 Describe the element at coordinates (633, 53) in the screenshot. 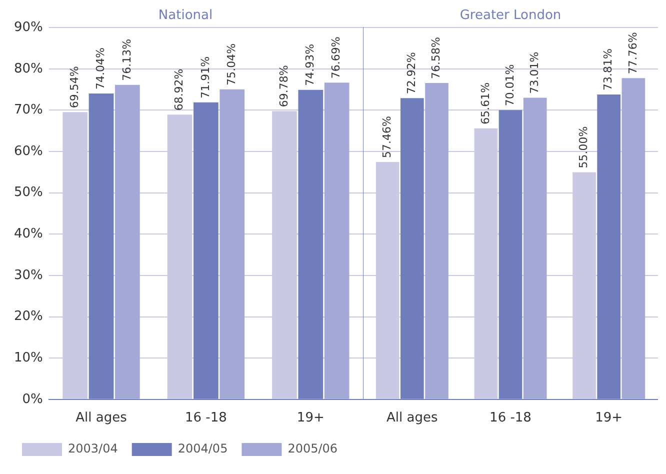

I see `data-label: 77.76%` at that location.